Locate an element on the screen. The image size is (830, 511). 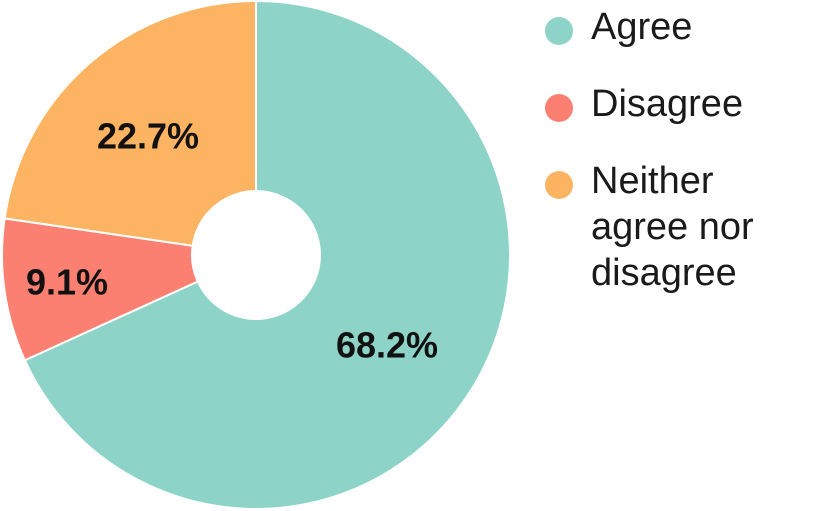
legend-swatch-agree is located at coordinates (559, 31).